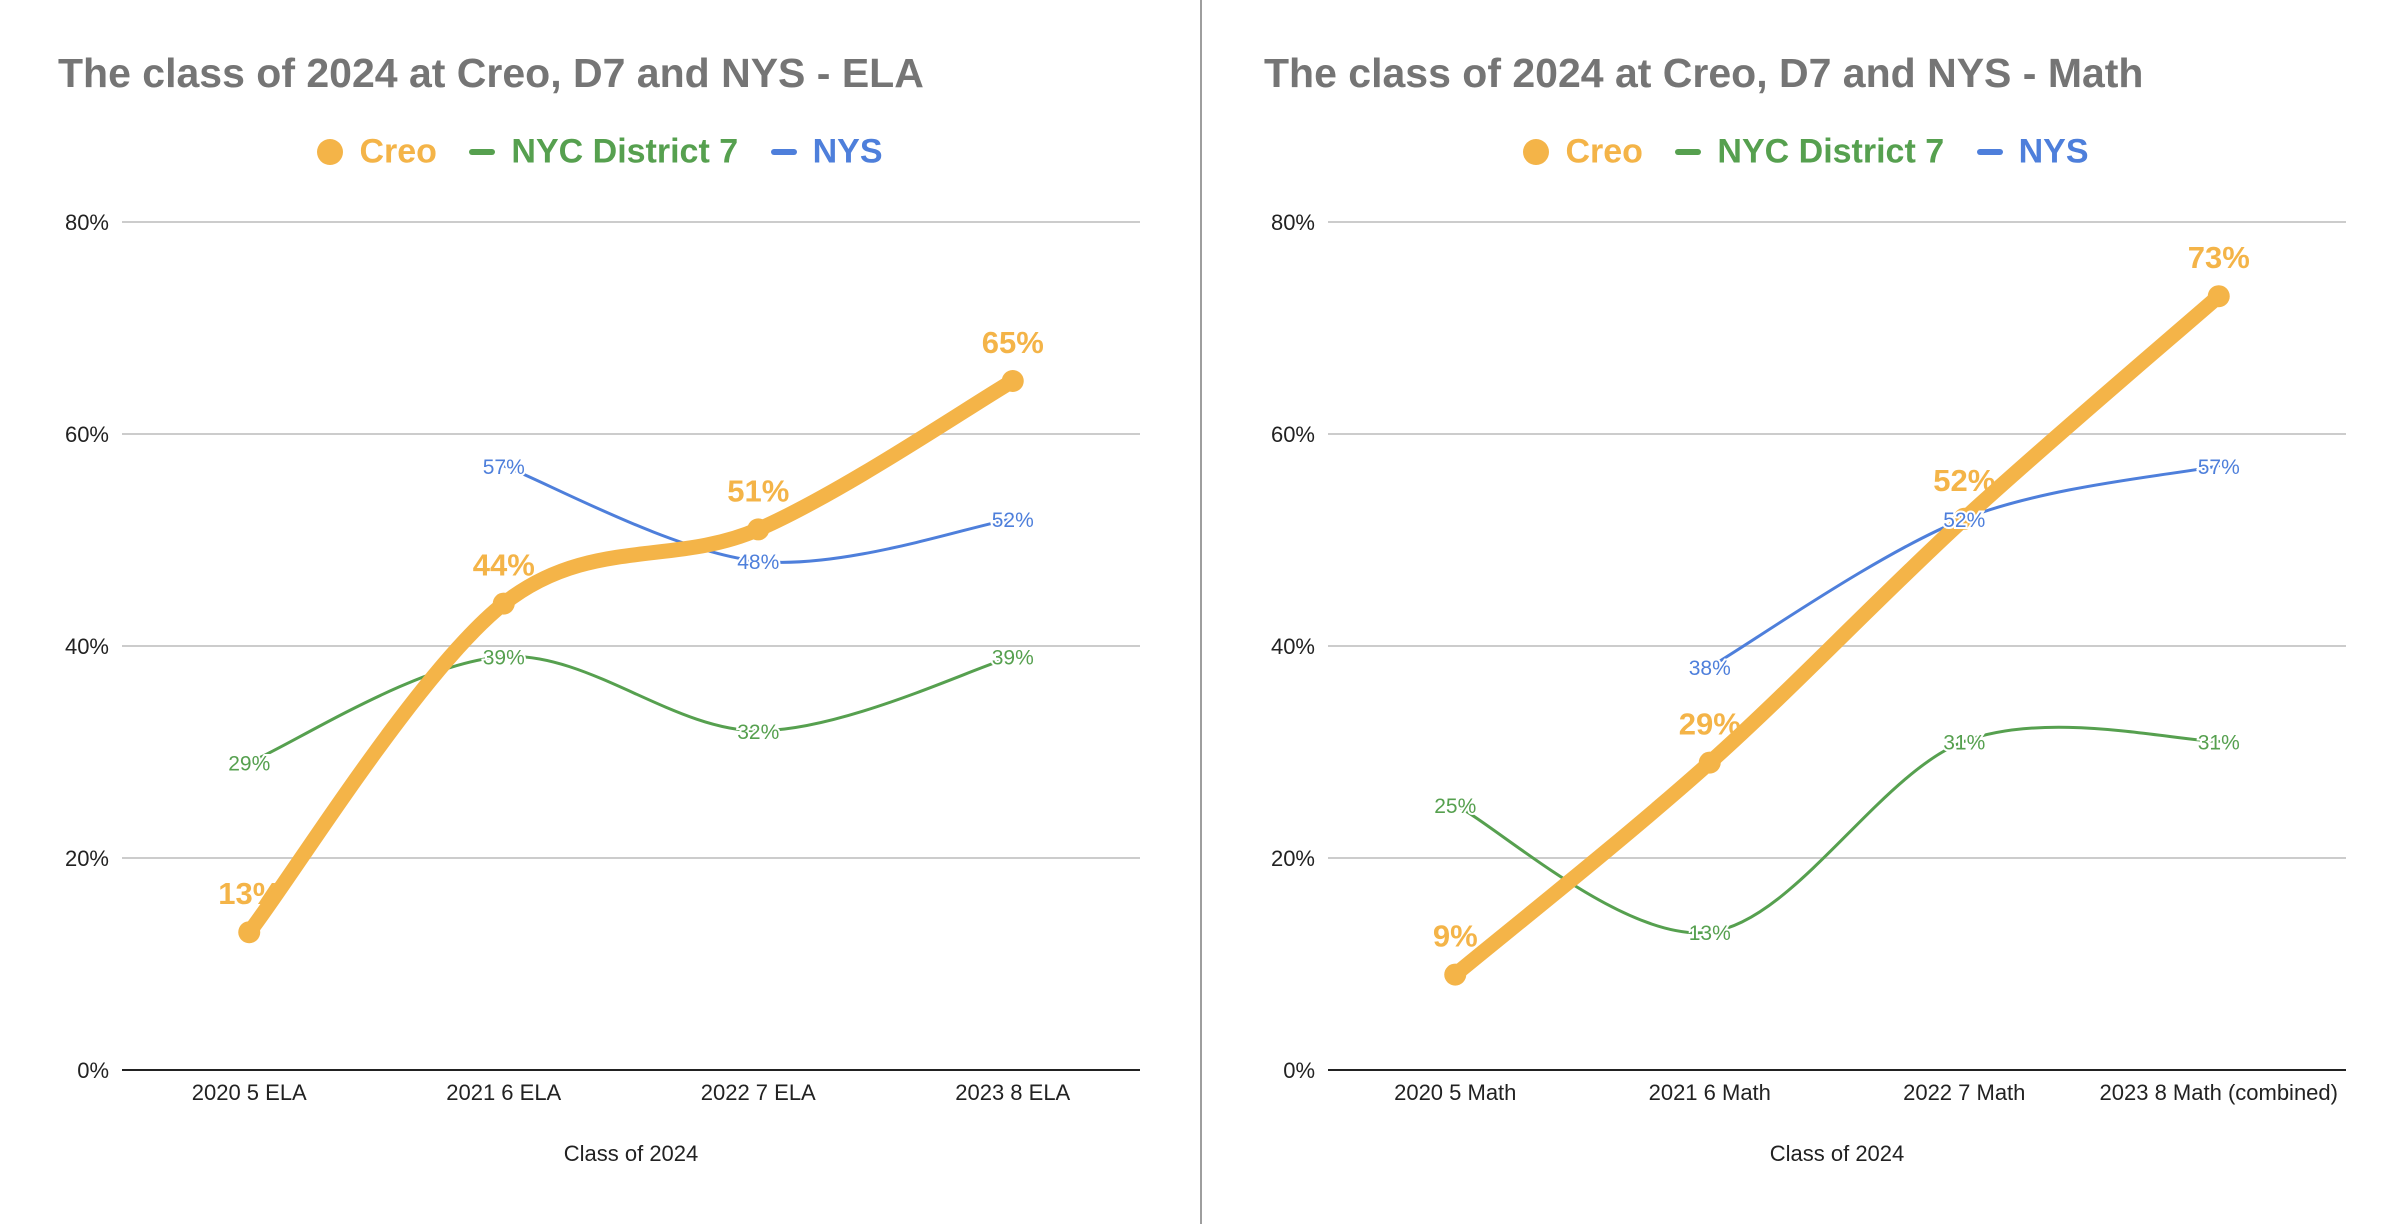  Describe the element at coordinates (87, 434) in the screenshot. I see `ela-y-tick-label: 60%` at that location.